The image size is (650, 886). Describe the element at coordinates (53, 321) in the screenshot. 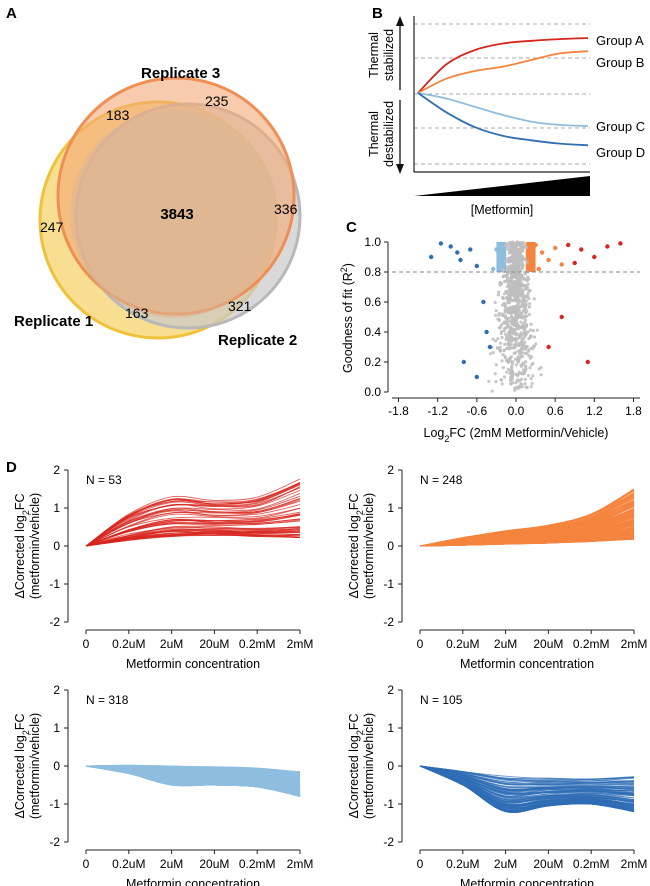

I see `venn-label-replicate-1: Replicate 1` at that location.